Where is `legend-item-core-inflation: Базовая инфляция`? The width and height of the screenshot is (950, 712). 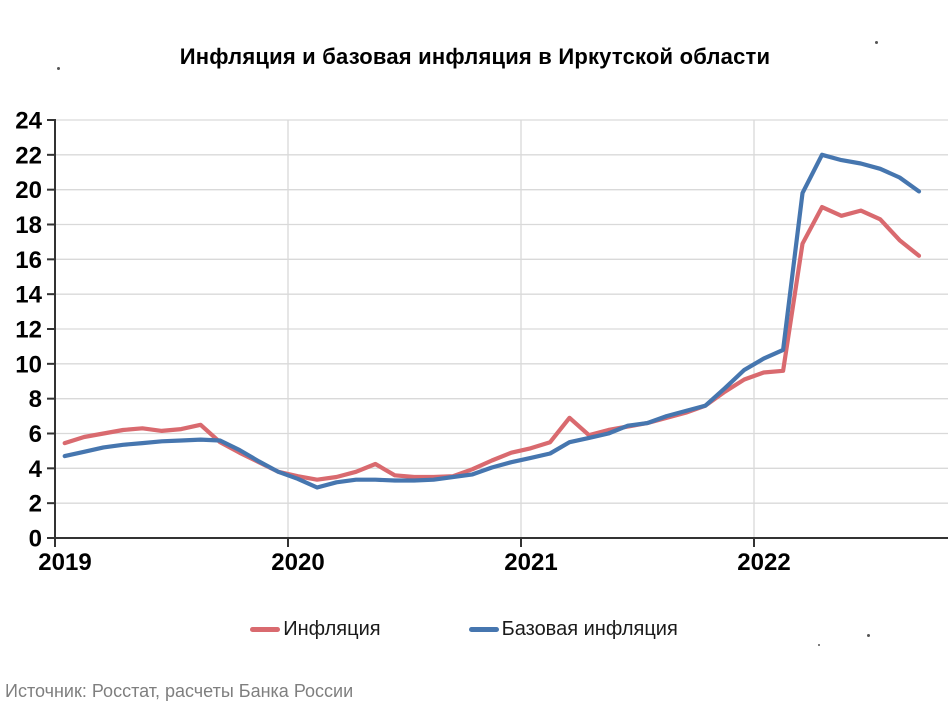
legend-item-core-inflation: Базовая инфляция is located at coordinates (573, 629).